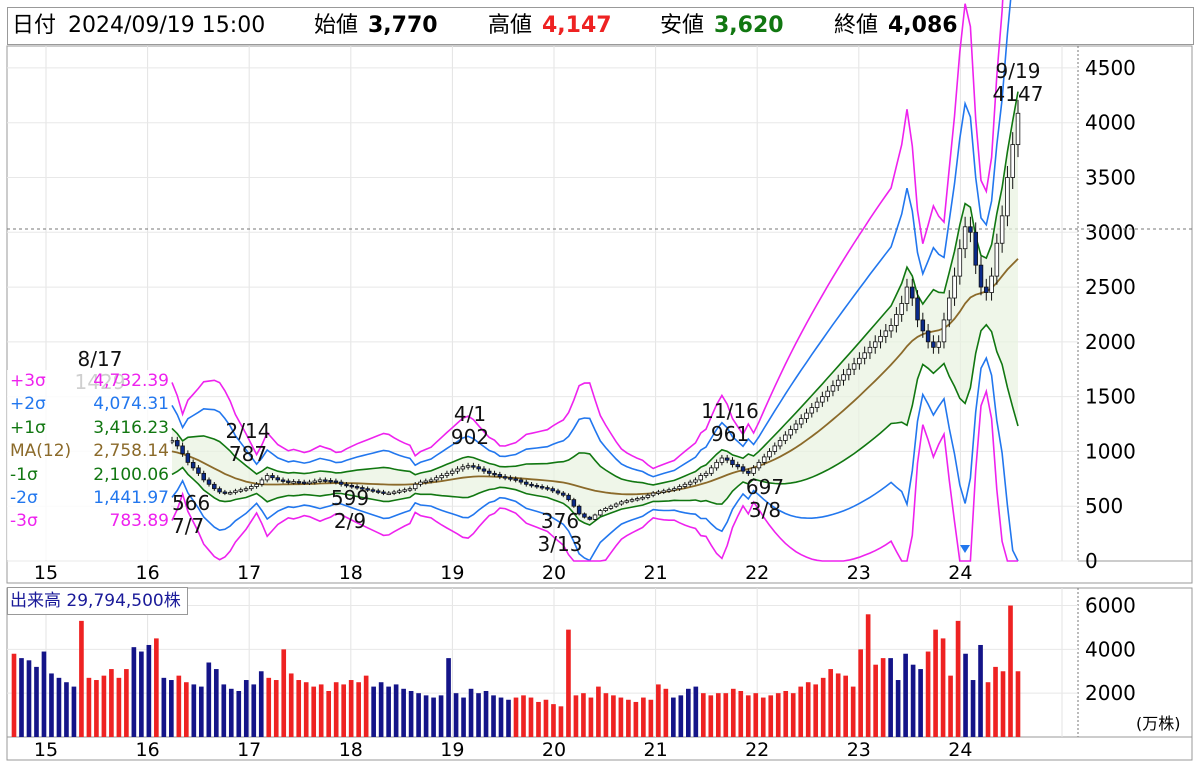 The width and height of the screenshot is (1200, 763). What do you see at coordinates (452, 573) in the screenshot?
I see `x-tick-label: 19` at bounding box center [452, 573].